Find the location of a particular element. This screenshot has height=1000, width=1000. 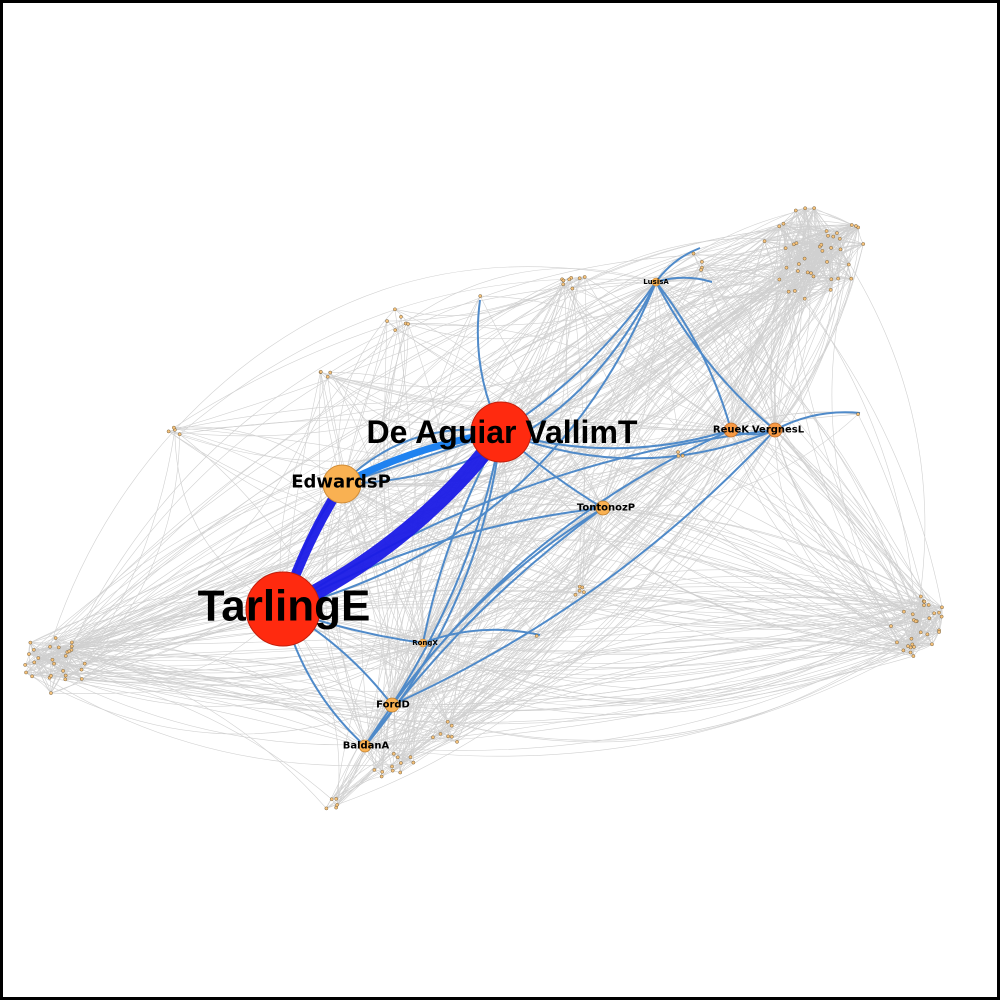

node-deaguiar is located at coordinates (501, 432).